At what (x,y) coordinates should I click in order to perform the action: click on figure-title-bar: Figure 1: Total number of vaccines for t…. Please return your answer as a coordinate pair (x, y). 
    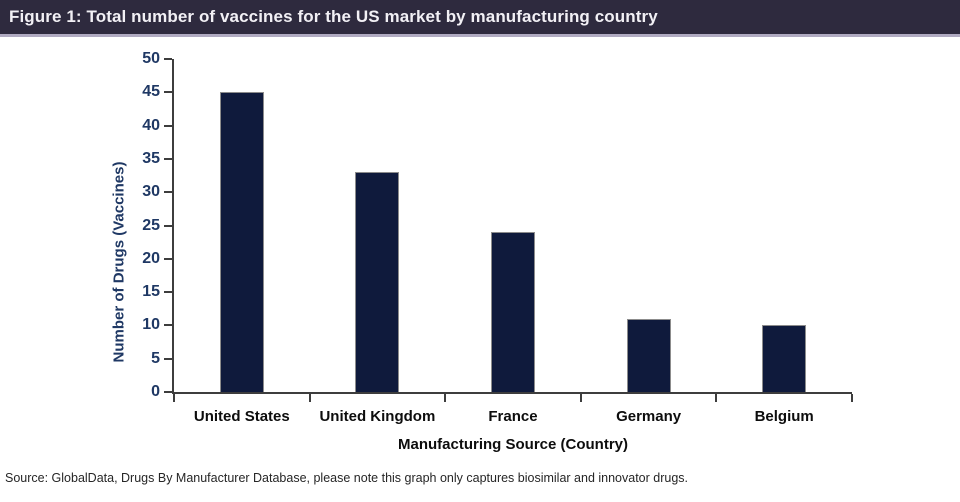
    Looking at the image, I should click on (480, 18).